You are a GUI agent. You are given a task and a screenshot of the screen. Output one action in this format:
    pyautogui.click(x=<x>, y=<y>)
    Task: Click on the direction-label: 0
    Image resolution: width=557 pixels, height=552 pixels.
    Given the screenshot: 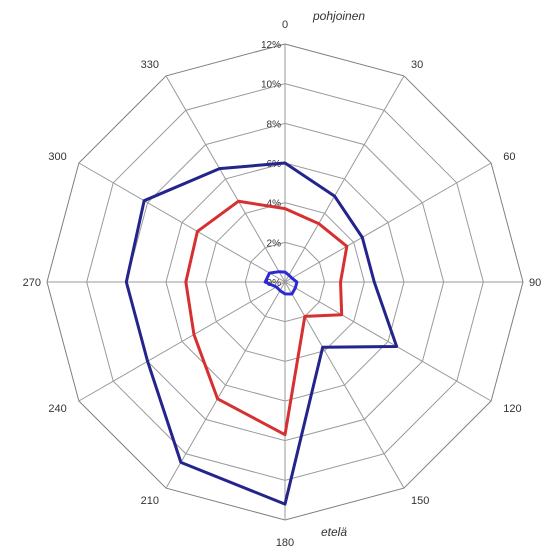 What is the action you would take?
    pyautogui.click(x=285, y=25)
    